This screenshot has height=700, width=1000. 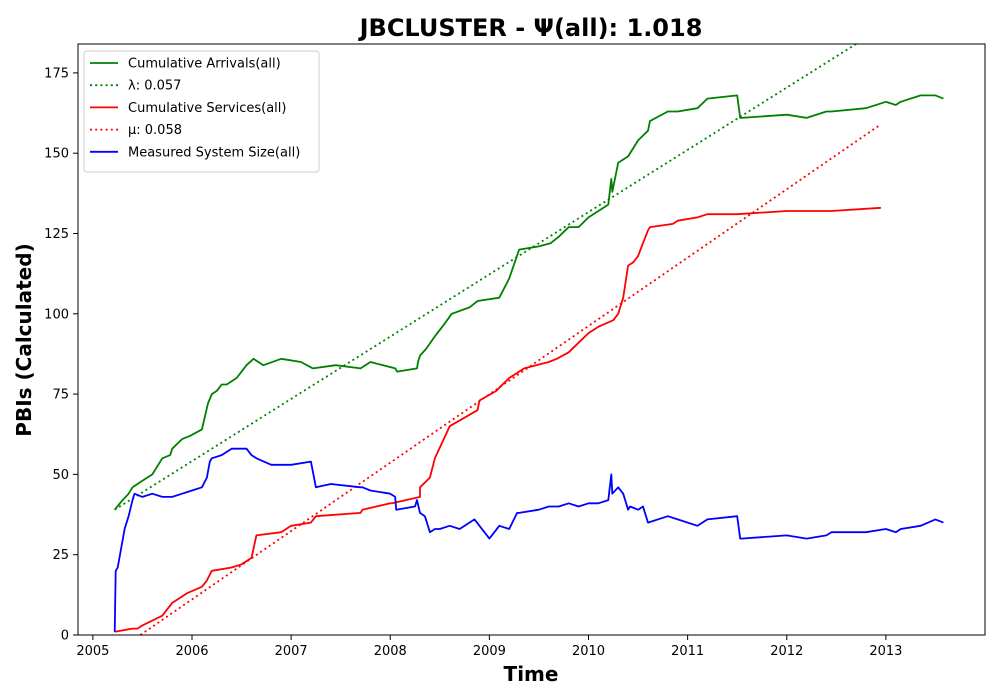 What do you see at coordinates (60, 395) in the screenshot?
I see `y-tick-label: 75` at bounding box center [60, 395].